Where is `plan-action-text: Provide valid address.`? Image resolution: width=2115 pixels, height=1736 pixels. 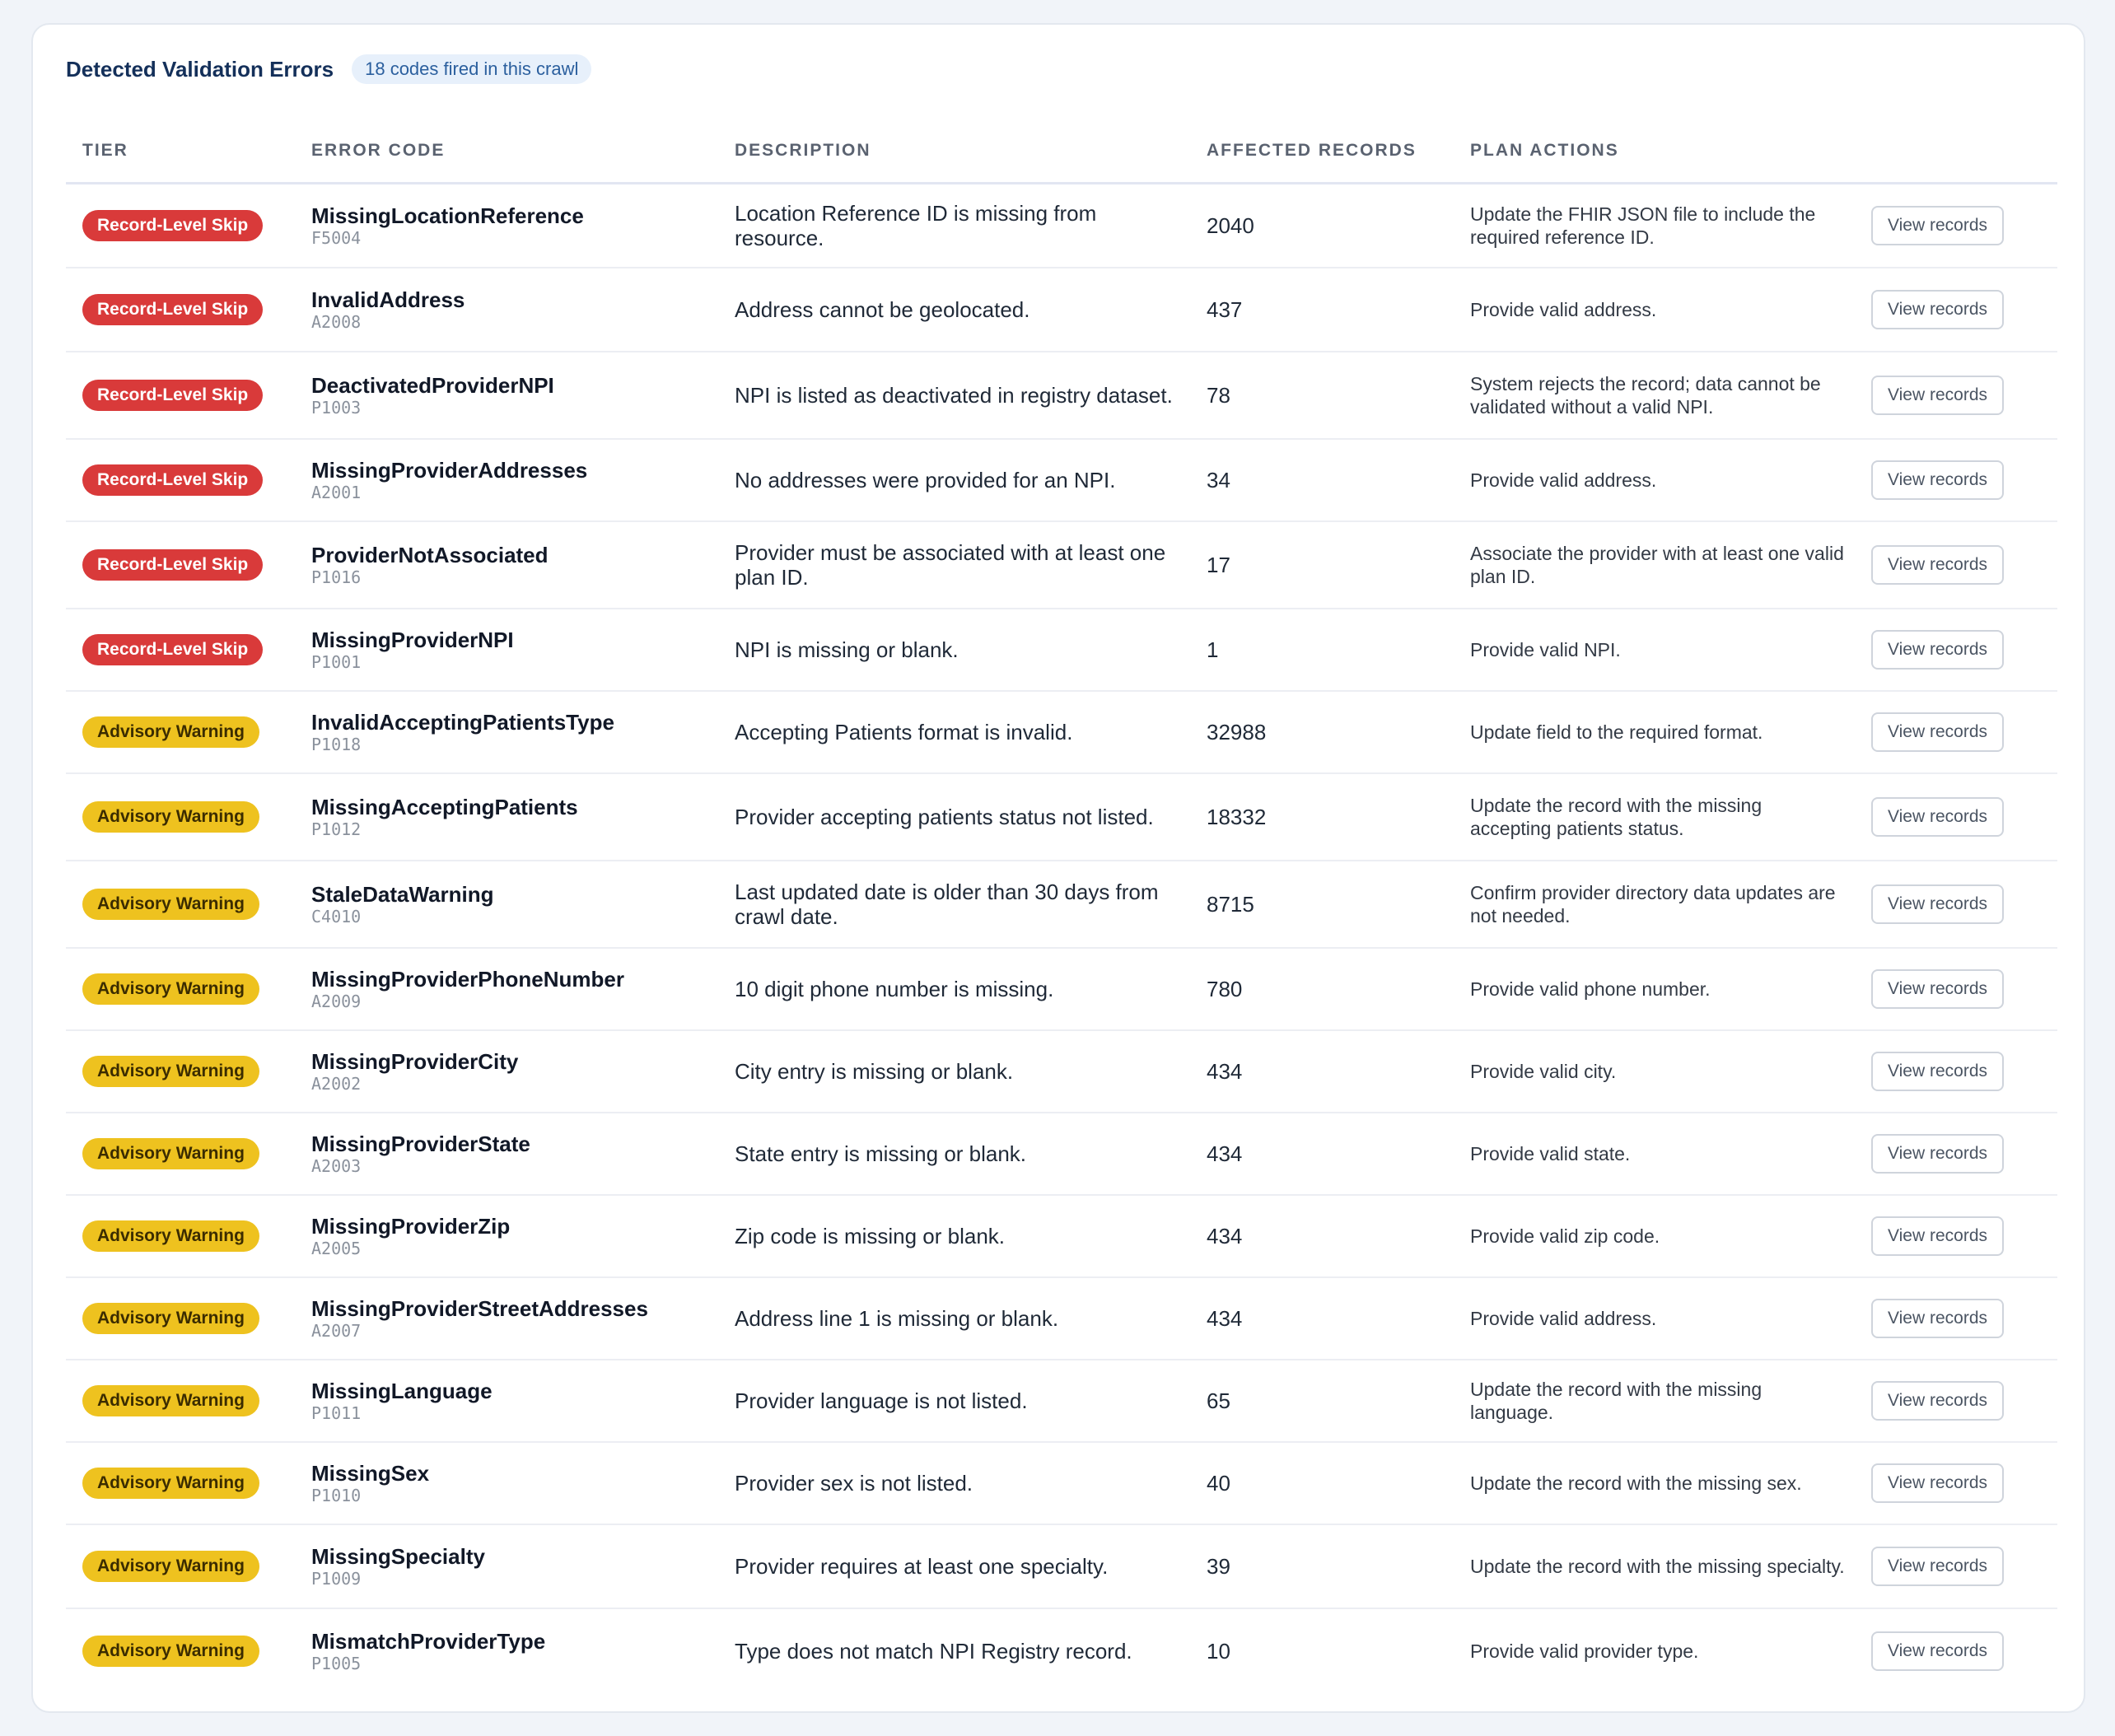 plan-action-text: Provide valid address. is located at coordinates (1563, 309).